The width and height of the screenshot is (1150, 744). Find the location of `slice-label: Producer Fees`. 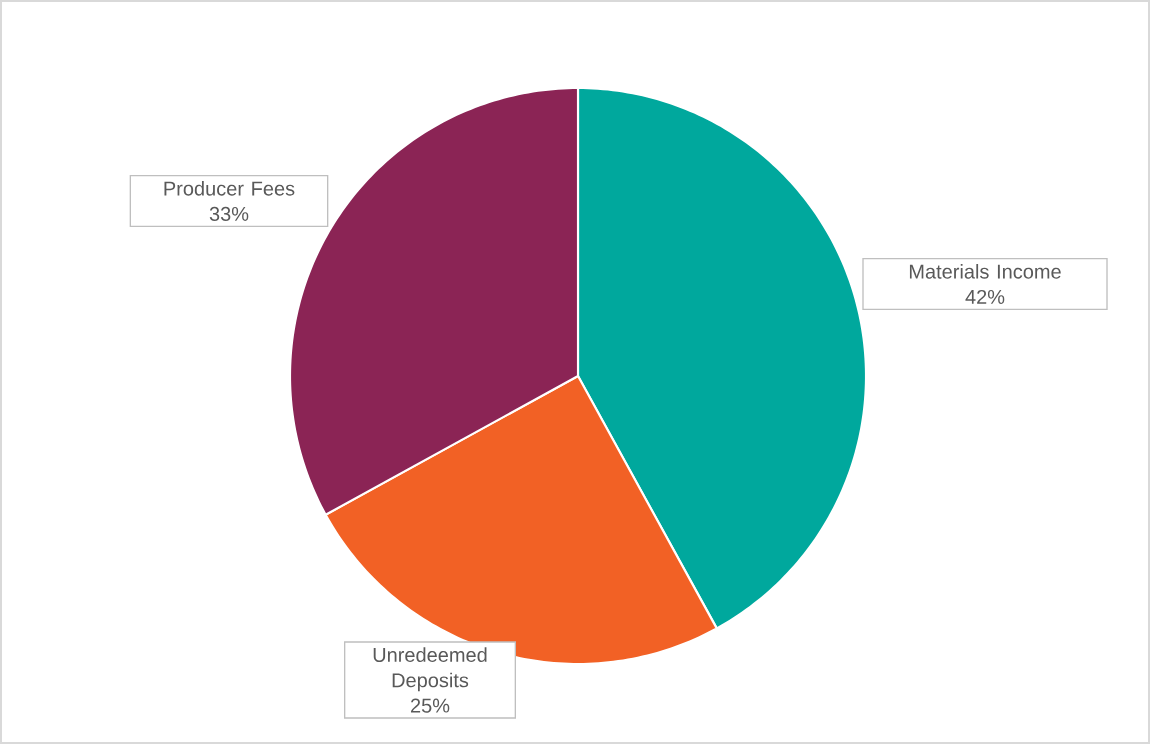

slice-label: Producer Fees is located at coordinates (229, 188).